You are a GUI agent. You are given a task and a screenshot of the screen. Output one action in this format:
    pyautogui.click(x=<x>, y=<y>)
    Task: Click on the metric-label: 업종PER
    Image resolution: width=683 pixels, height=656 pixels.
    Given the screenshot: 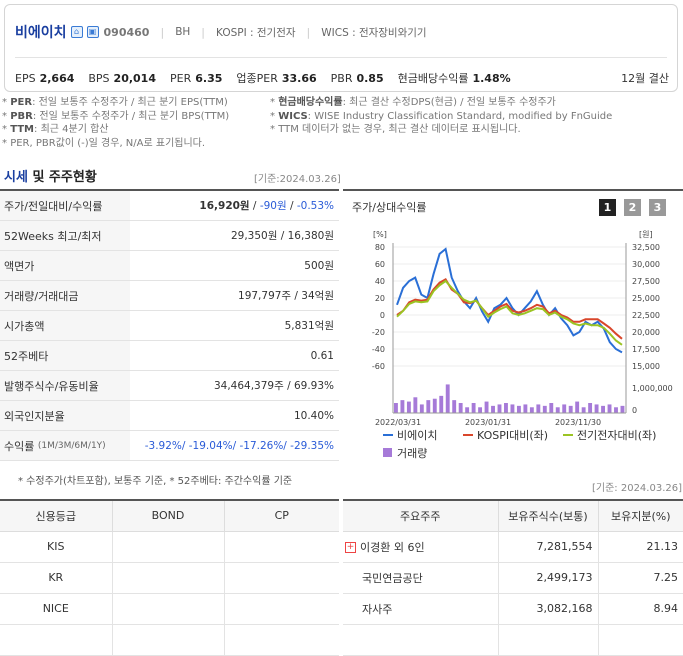 What is the action you would take?
    pyautogui.click(x=257, y=78)
    